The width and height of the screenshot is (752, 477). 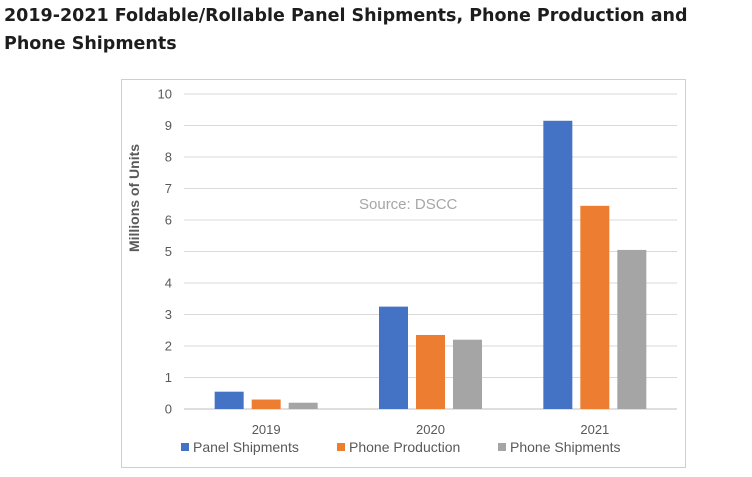 I want to click on bar-panel-shipments-2019, so click(x=229, y=400).